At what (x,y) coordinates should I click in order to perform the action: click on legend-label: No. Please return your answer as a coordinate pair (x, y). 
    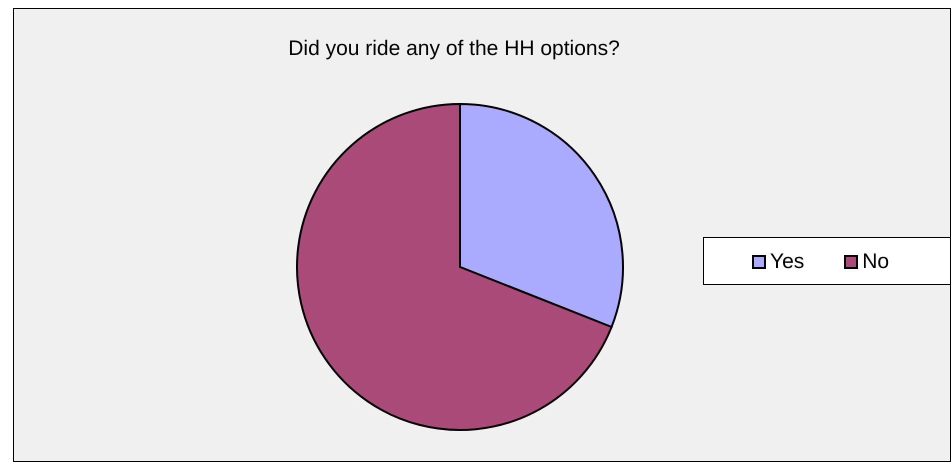
    Looking at the image, I should click on (875, 262).